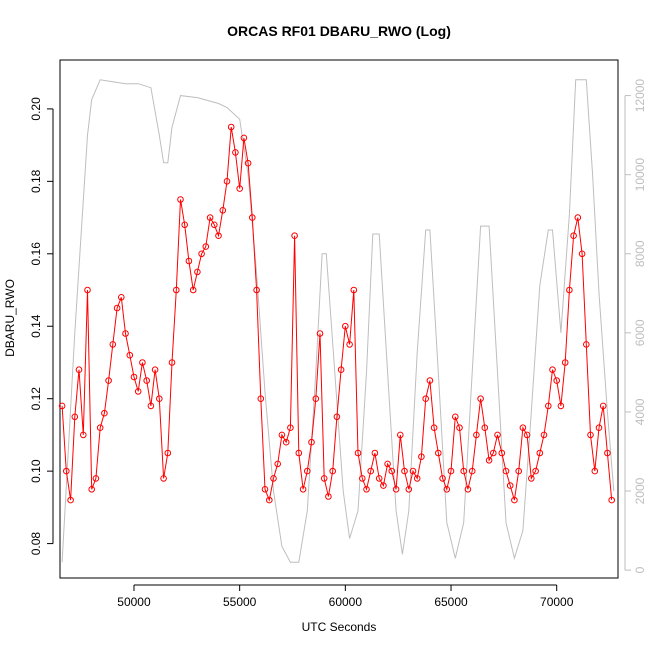  I want to click on y2-axis: 0 2000 4000 6000 8000 10000 12000, so click(635, 326).